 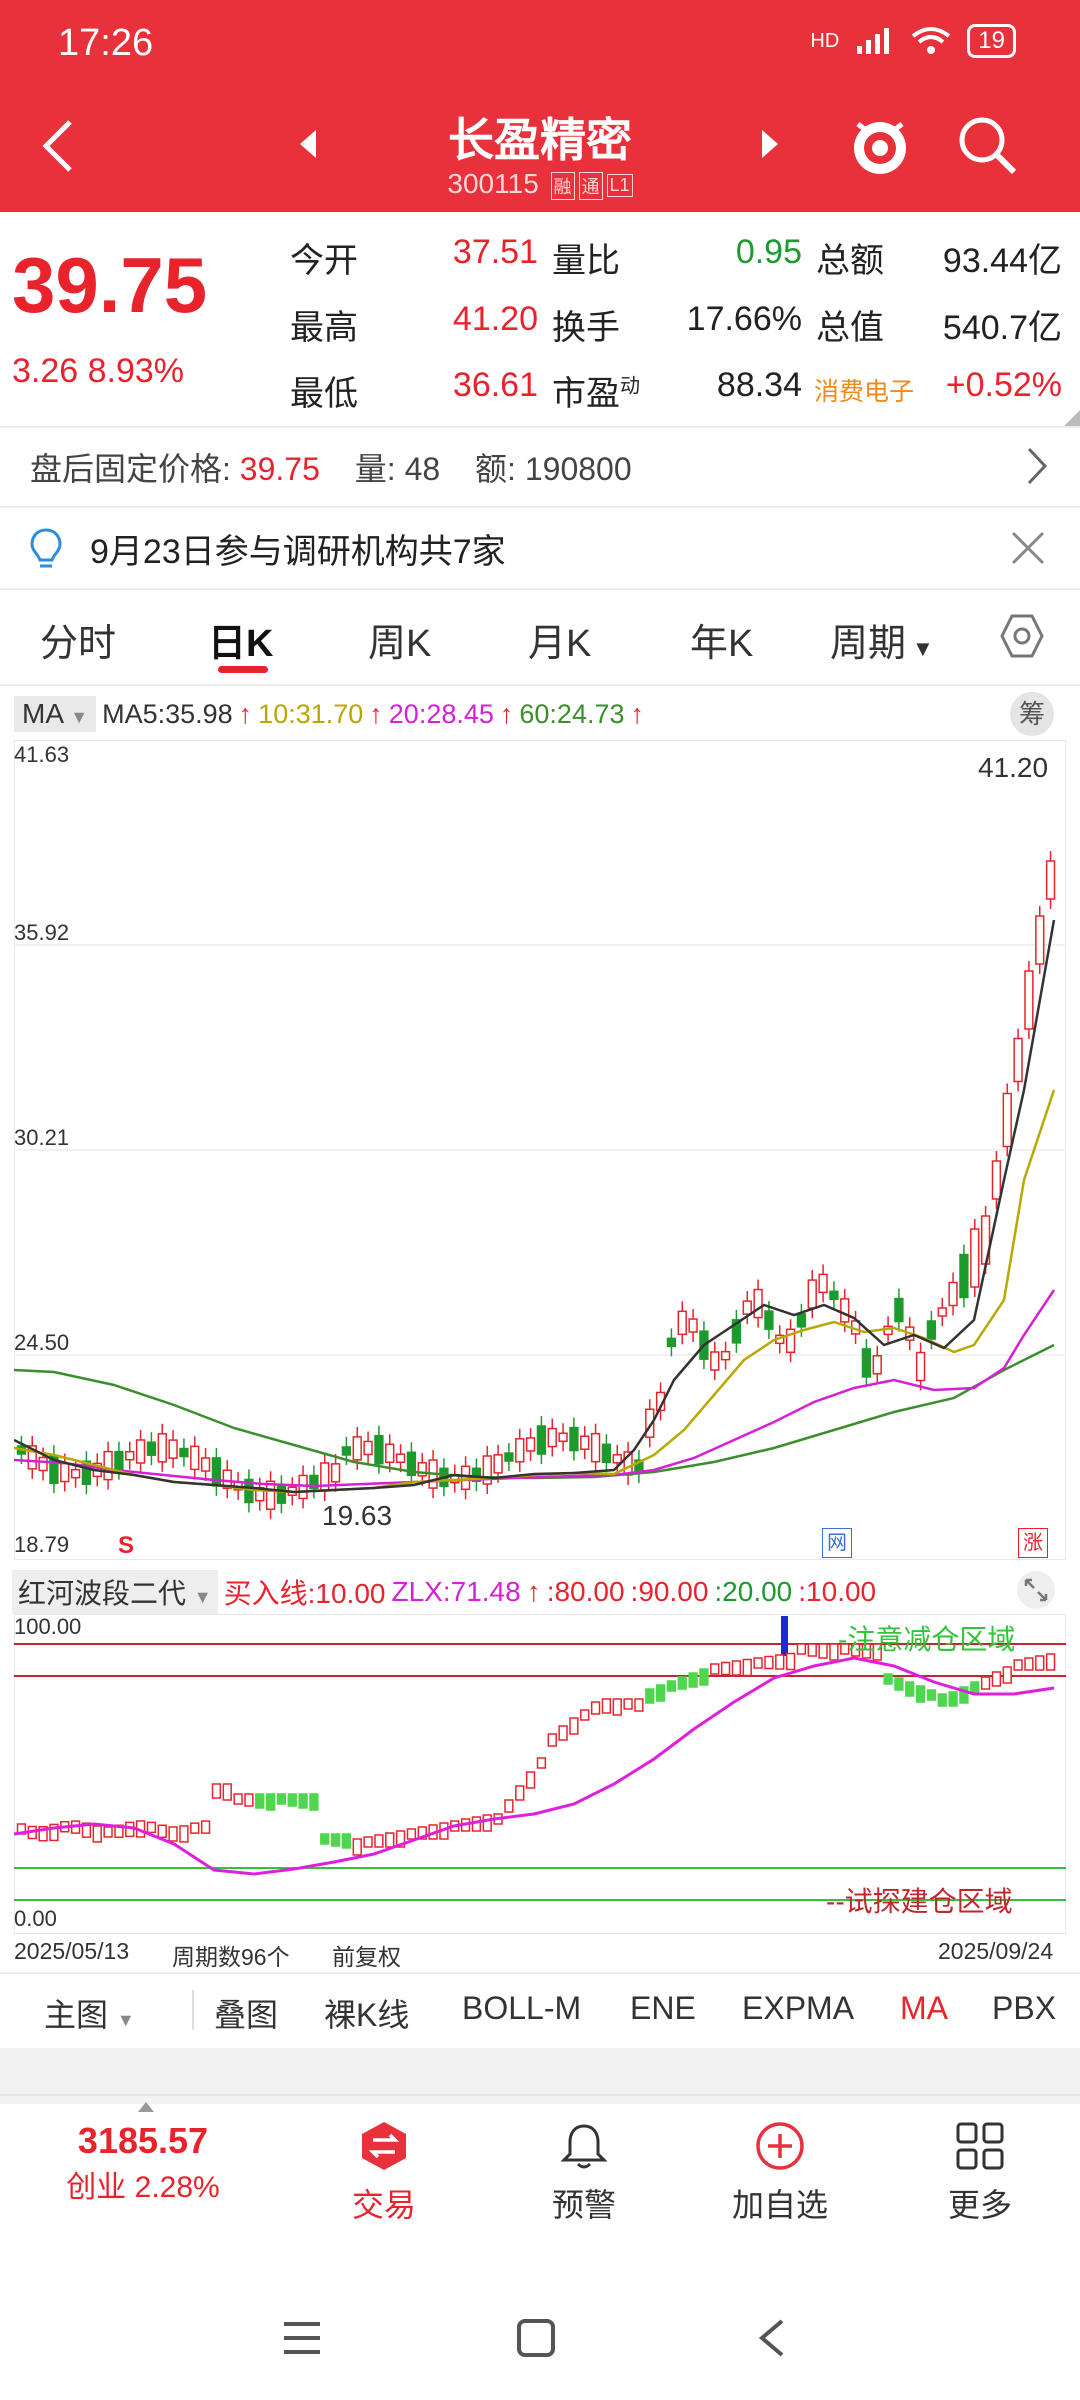 I want to click on menu-icon, so click(x=302, y=2338).